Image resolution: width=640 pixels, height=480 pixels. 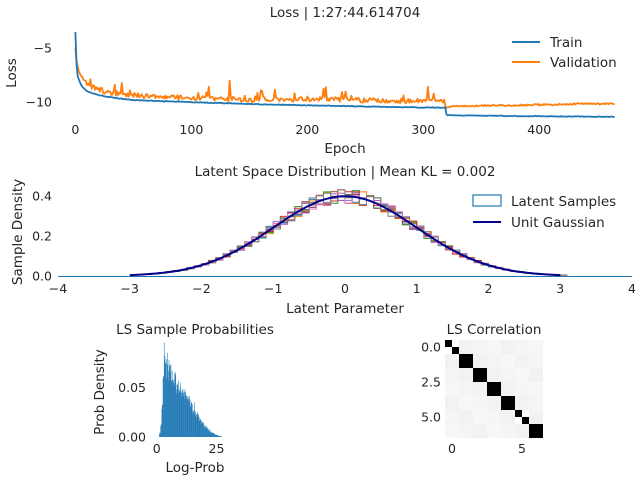 What do you see at coordinates (42, 276) in the screenshot?
I see `latent-ytick-label: 0.0` at bounding box center [42, 276].